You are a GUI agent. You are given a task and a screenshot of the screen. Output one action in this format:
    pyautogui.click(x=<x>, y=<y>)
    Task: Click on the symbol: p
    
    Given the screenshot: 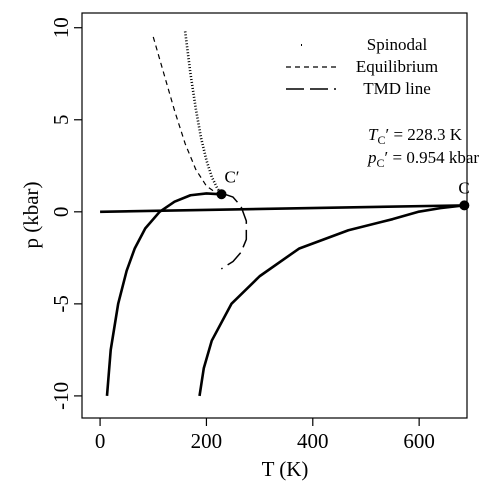 What is the action you would take?
    pyautogui.click(x=372, y=157)
    